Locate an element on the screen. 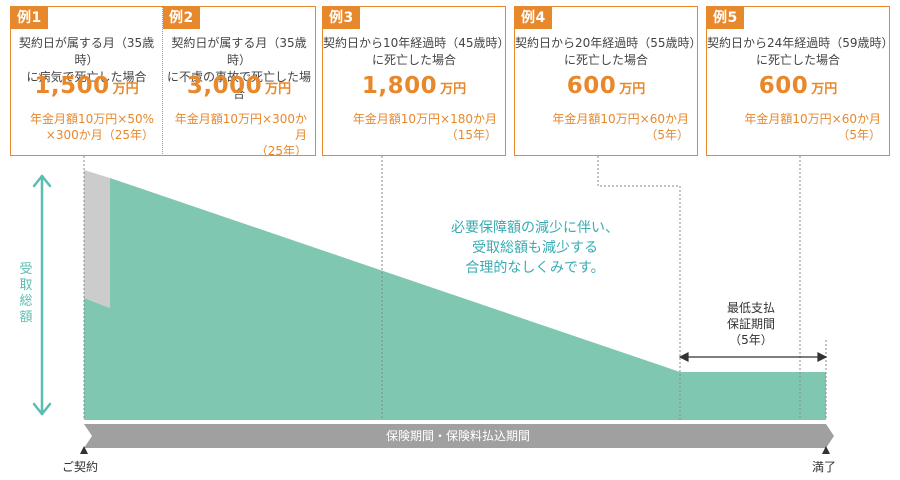 The width and height of the screenshot is (900, 480). total-benefit-label: 受取総額 is located at coordinates (26, 293).